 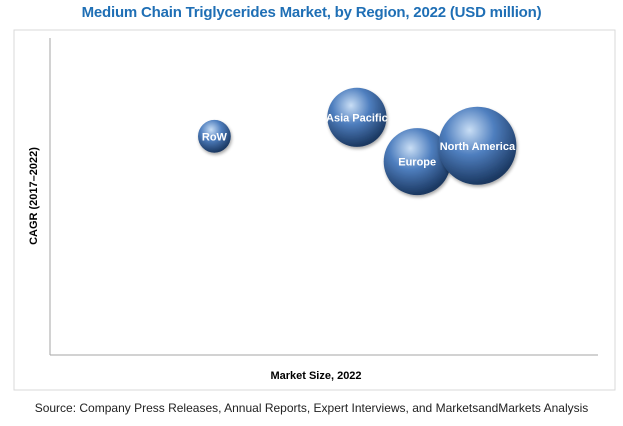 I want to click on bubble-asia-pacific, so click(x=357, y=117).